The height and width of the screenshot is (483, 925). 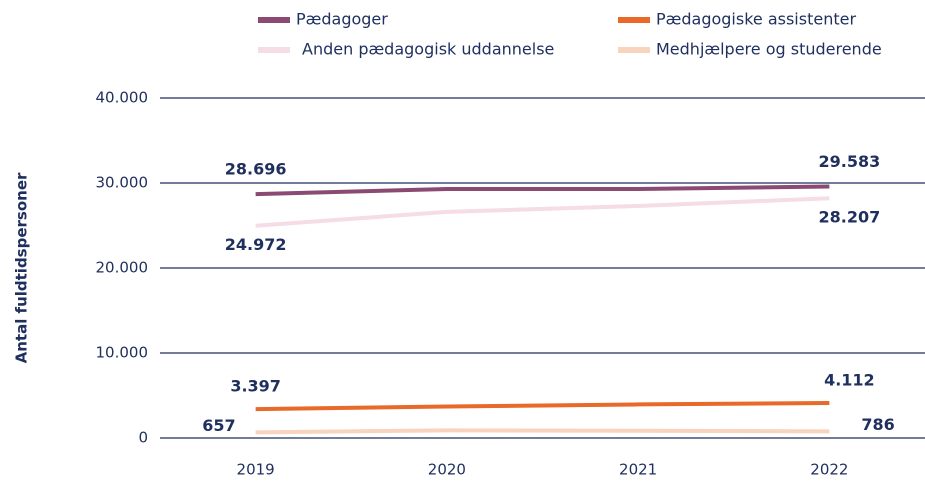 I want to click on data-label: 4.112, so click(x=849, y=380).